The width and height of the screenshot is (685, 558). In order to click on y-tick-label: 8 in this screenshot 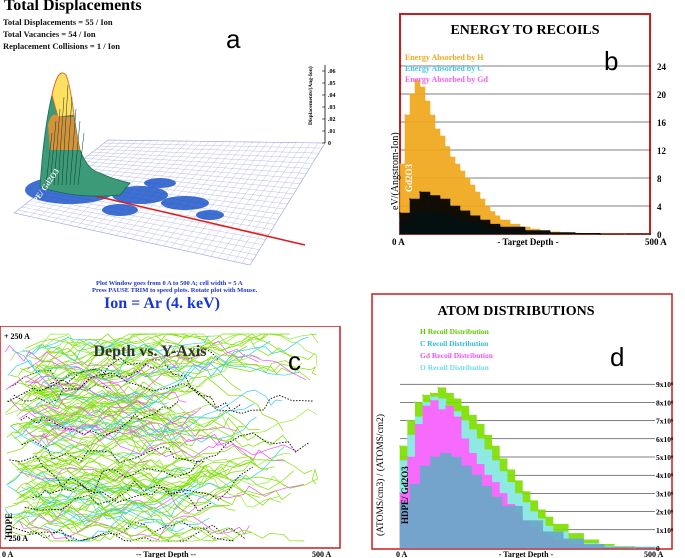, I will do `click(659, 179)`.